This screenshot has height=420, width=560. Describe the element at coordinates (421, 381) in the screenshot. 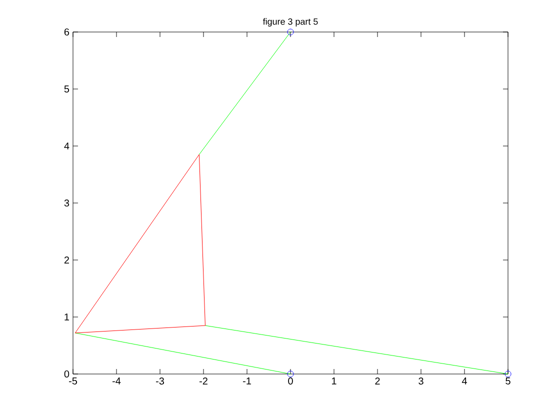

I see `x-tick-label: 3` at that location.